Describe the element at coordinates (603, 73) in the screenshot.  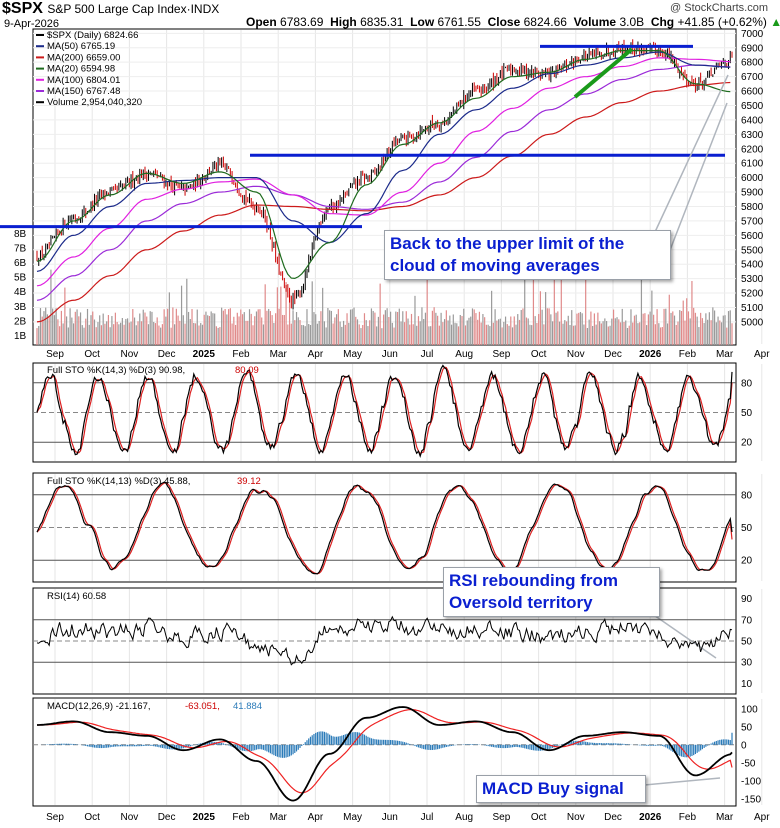
I see `uptrend-line` at that location.